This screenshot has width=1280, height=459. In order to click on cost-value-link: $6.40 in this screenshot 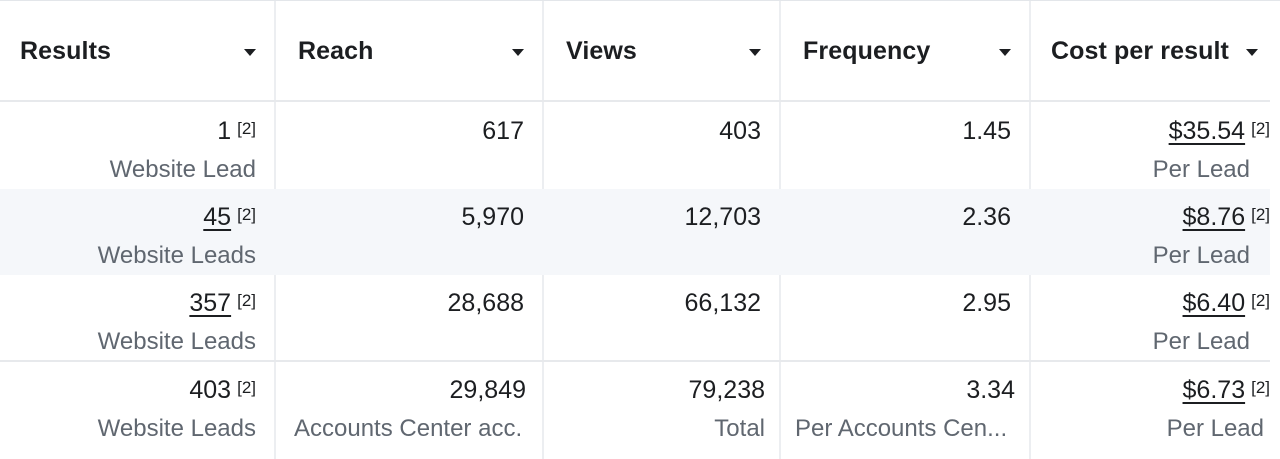, I will do `click(1214, 303)`.